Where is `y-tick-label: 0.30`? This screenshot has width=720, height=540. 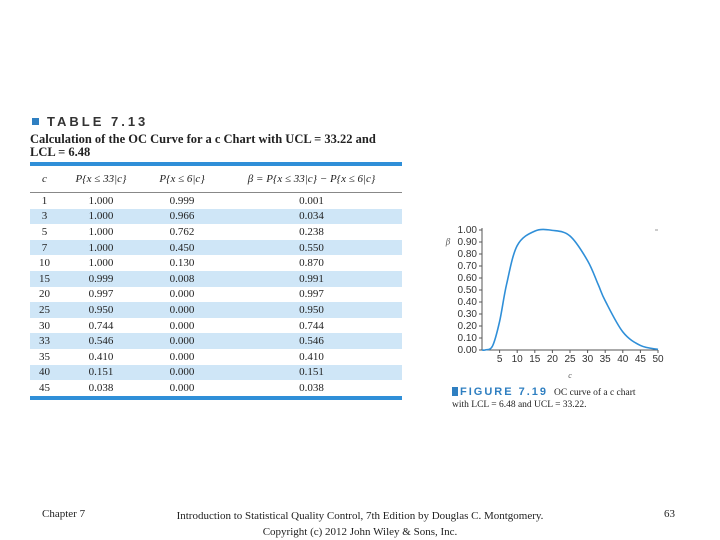 y-tick-label: 0.30 is located at coordinates (468, 314).